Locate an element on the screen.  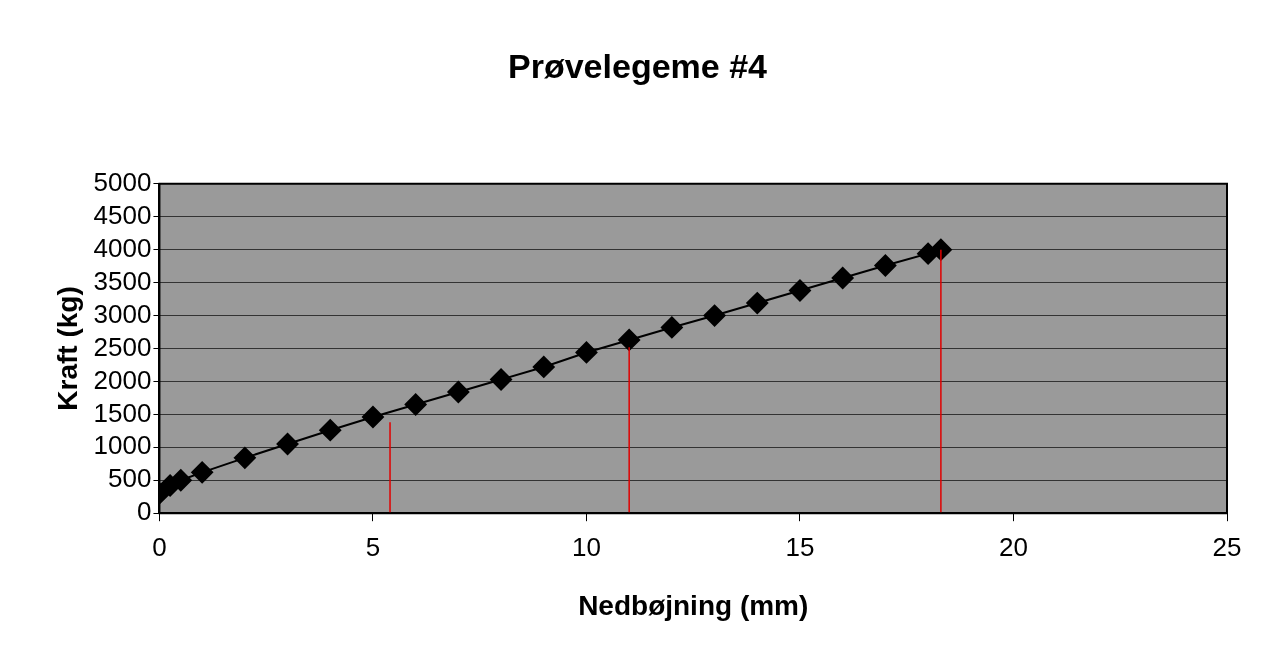
y-tick-label: 3000 is located at coordinates (122, 313).